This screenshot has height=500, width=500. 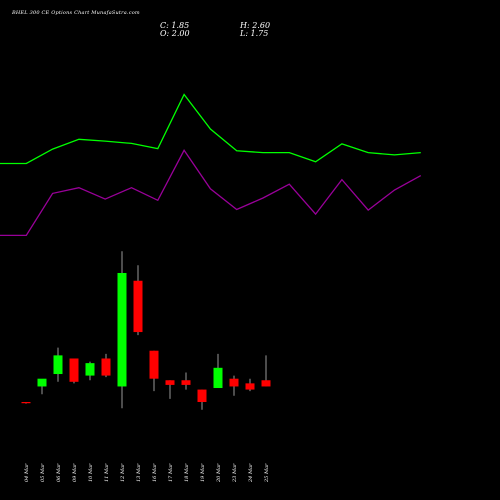 What do you see at coordinates (27, 472) in the screenshot?
I see `x-tick-label: 04 Mar` at bounding box center [27, 472].